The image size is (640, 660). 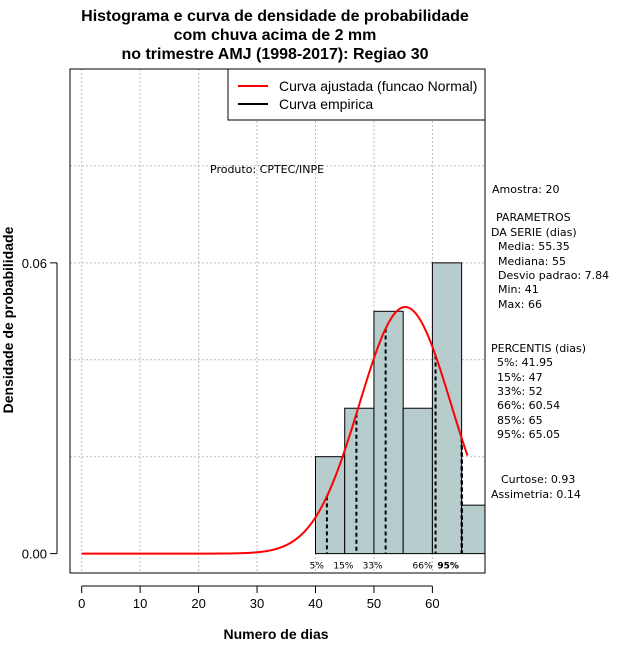 What do you see at coordinates (8, 319) in the screenshot?
I see `y-axis-title: Densidade de probabilidade` at bounding box center [8, 319].